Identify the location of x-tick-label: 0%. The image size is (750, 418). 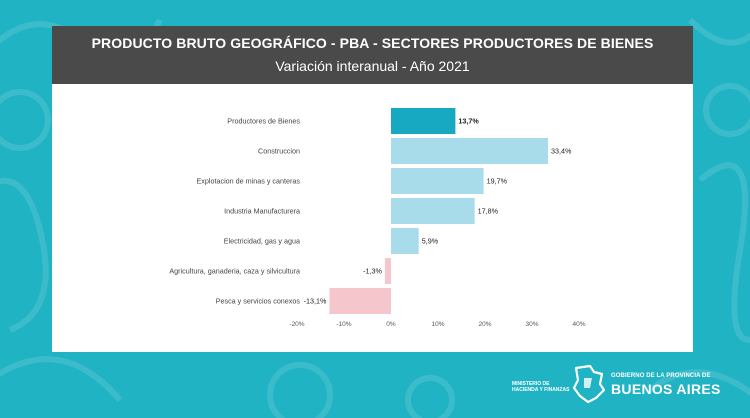
(391, 324).